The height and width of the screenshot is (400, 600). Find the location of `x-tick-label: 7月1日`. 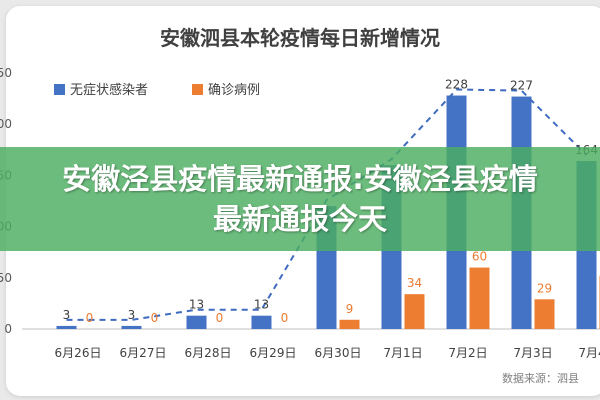

x-tick-label: 7月1日 is located at coordinates (402, 353).